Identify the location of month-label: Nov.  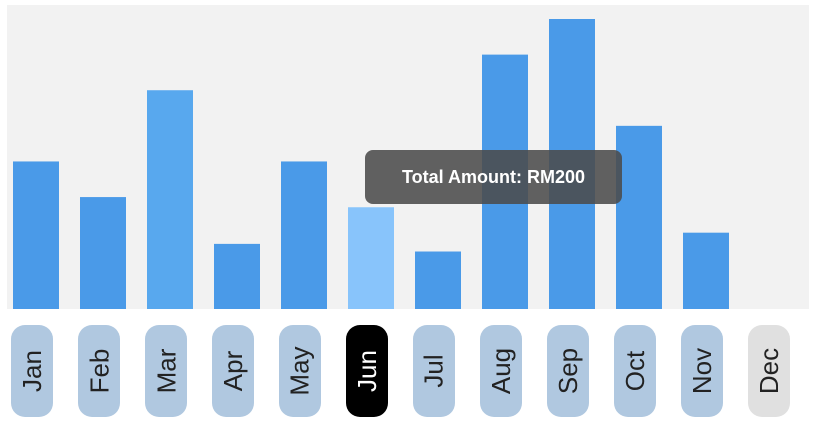
(702, 371).